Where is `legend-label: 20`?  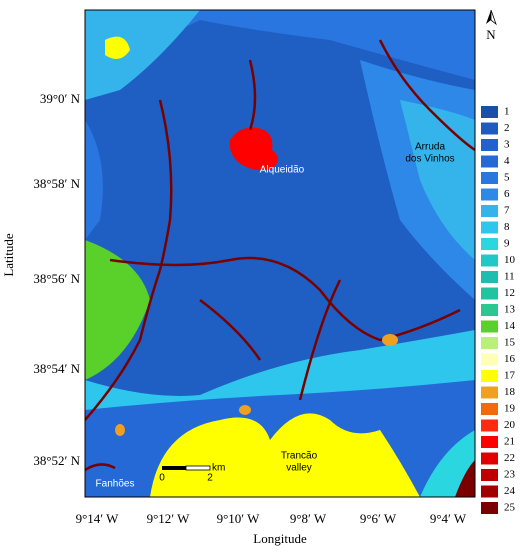 legend-label: 20 is located at coordinates (510, 425).